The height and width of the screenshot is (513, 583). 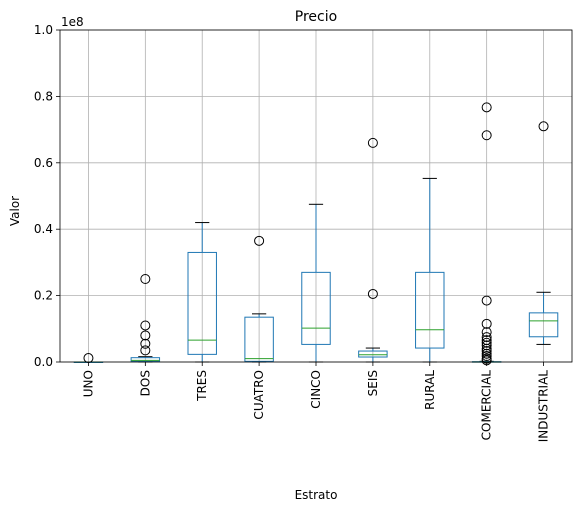 What do you see at coordinates (544, 406) in the screenshot?
I see `x-tick-label: INDUSTRIAL` at bounding box center [544, 406].